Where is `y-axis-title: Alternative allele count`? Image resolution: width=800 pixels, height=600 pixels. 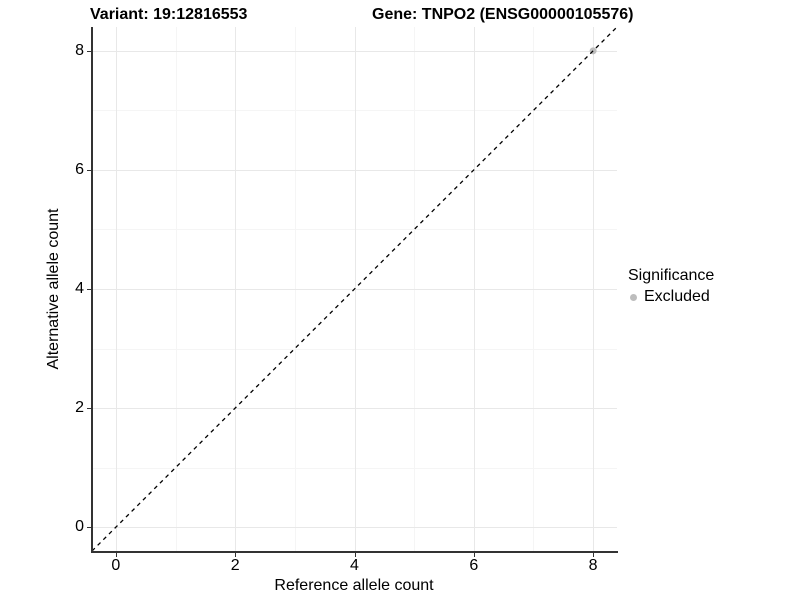 y-axis-title: Alternative allele count is located at coordinates (53, 289).